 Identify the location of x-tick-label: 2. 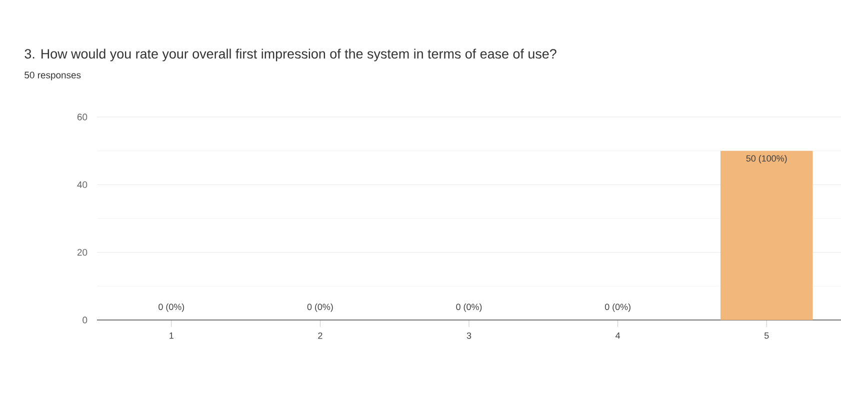
(320, 335).